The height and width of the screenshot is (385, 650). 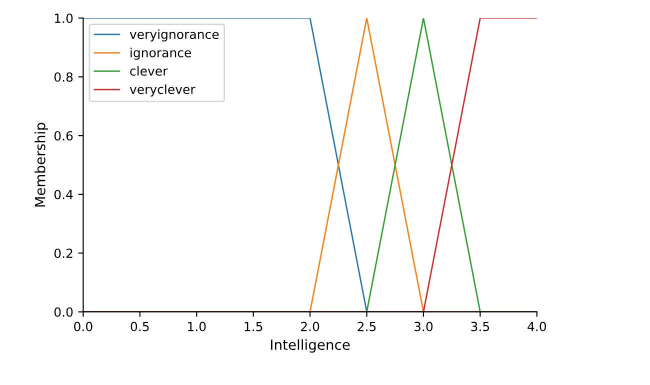 I want to click on x-axis-title: Intelligence, so click(x=310, y=346).